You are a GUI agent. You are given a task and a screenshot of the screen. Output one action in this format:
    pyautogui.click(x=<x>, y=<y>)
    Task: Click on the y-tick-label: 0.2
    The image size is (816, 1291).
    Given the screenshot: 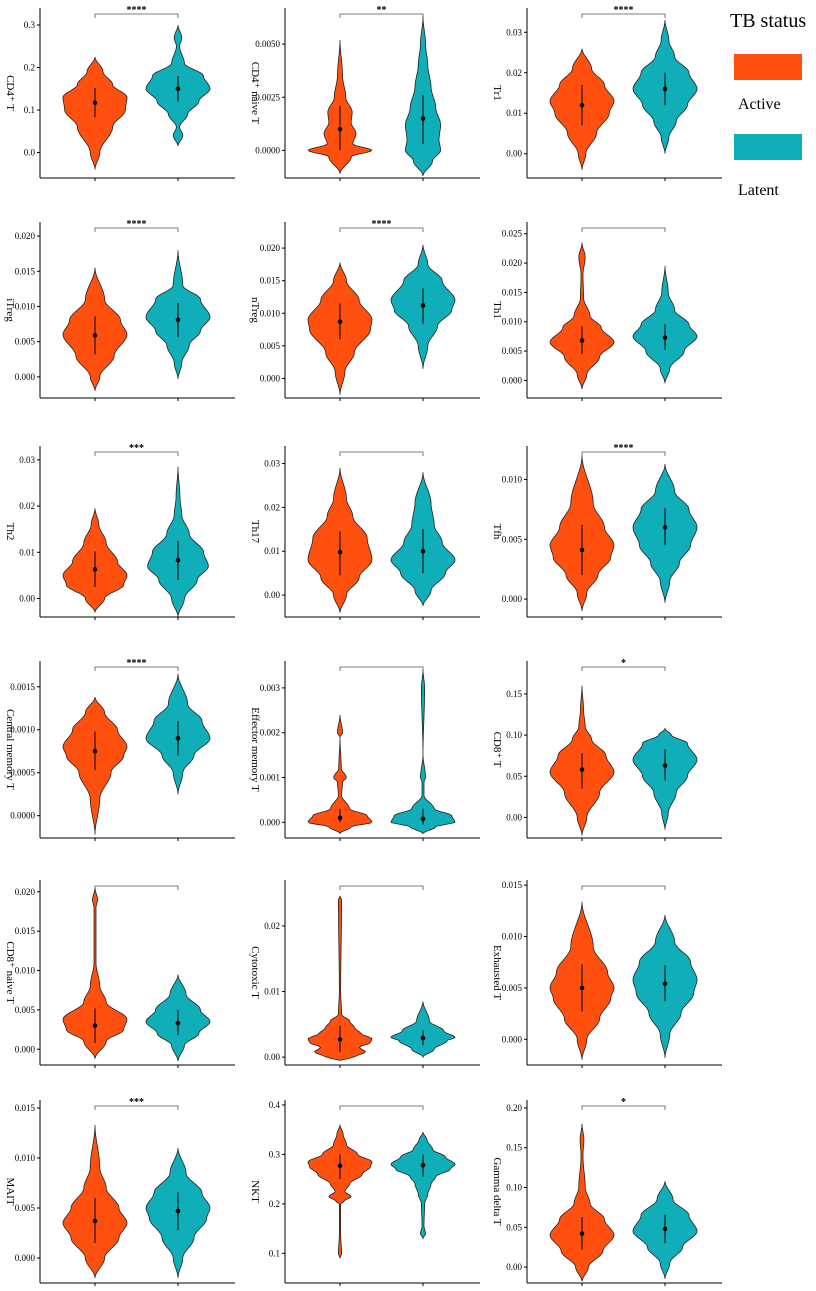 What is the action you would take?
    pyautogui.click(x=29, y=68)
    